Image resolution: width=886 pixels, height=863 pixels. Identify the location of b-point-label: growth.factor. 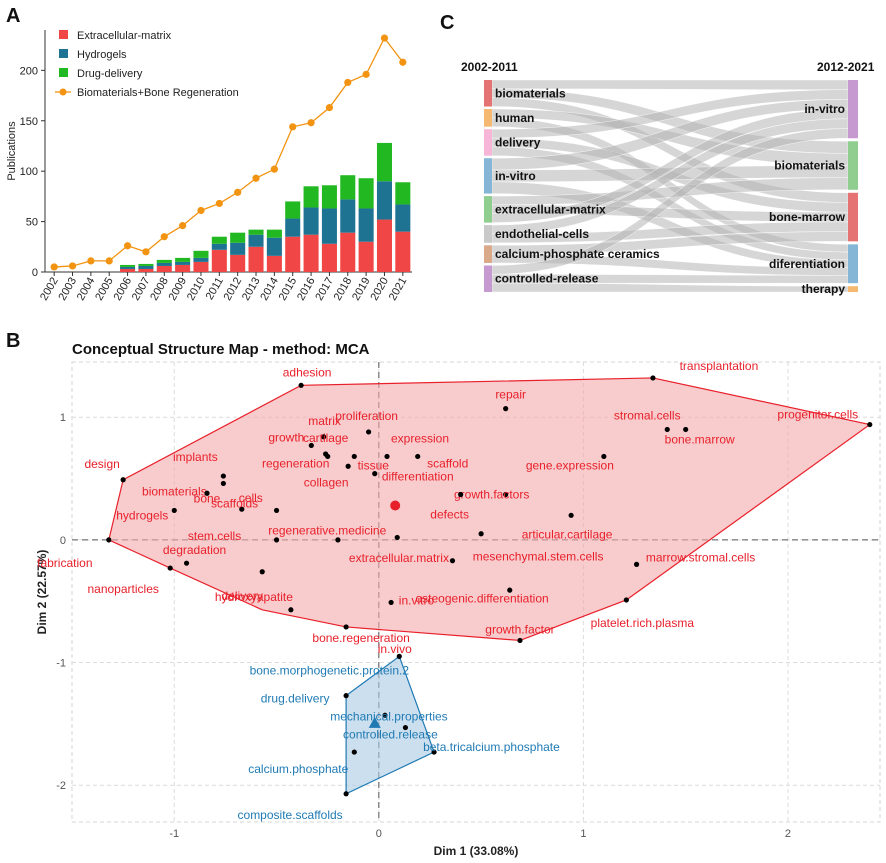
(519, 629).